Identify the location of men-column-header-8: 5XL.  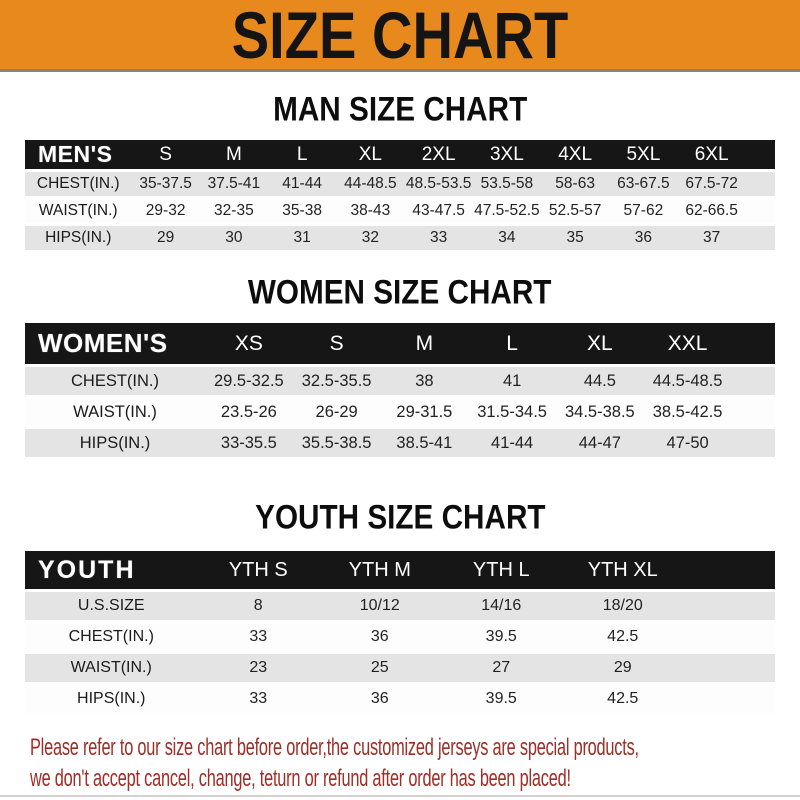
(643, 154).